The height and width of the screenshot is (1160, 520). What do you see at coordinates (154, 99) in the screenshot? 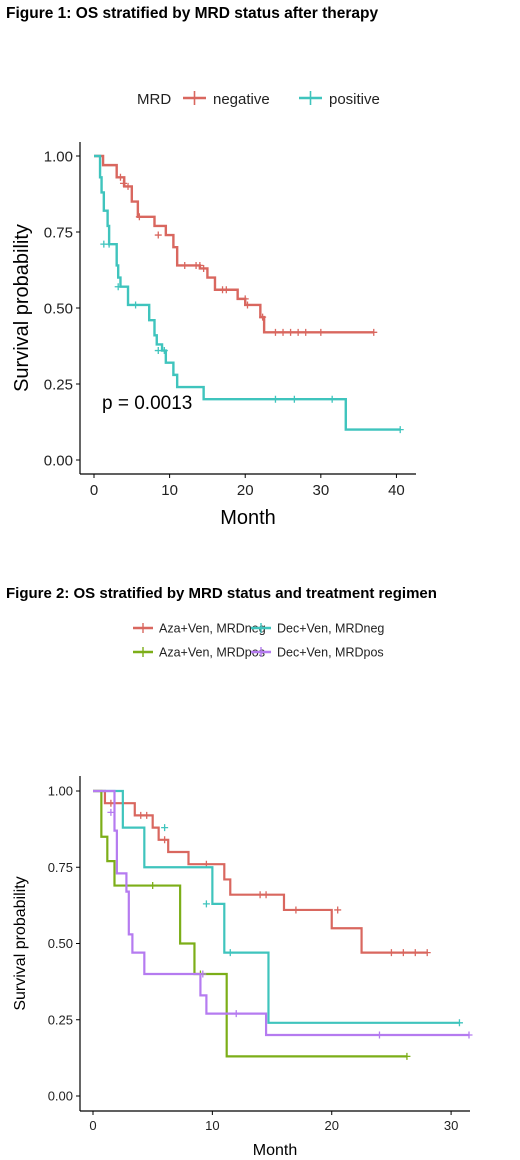
I see `legend-title: MRD` at bounding box center [154, 99].